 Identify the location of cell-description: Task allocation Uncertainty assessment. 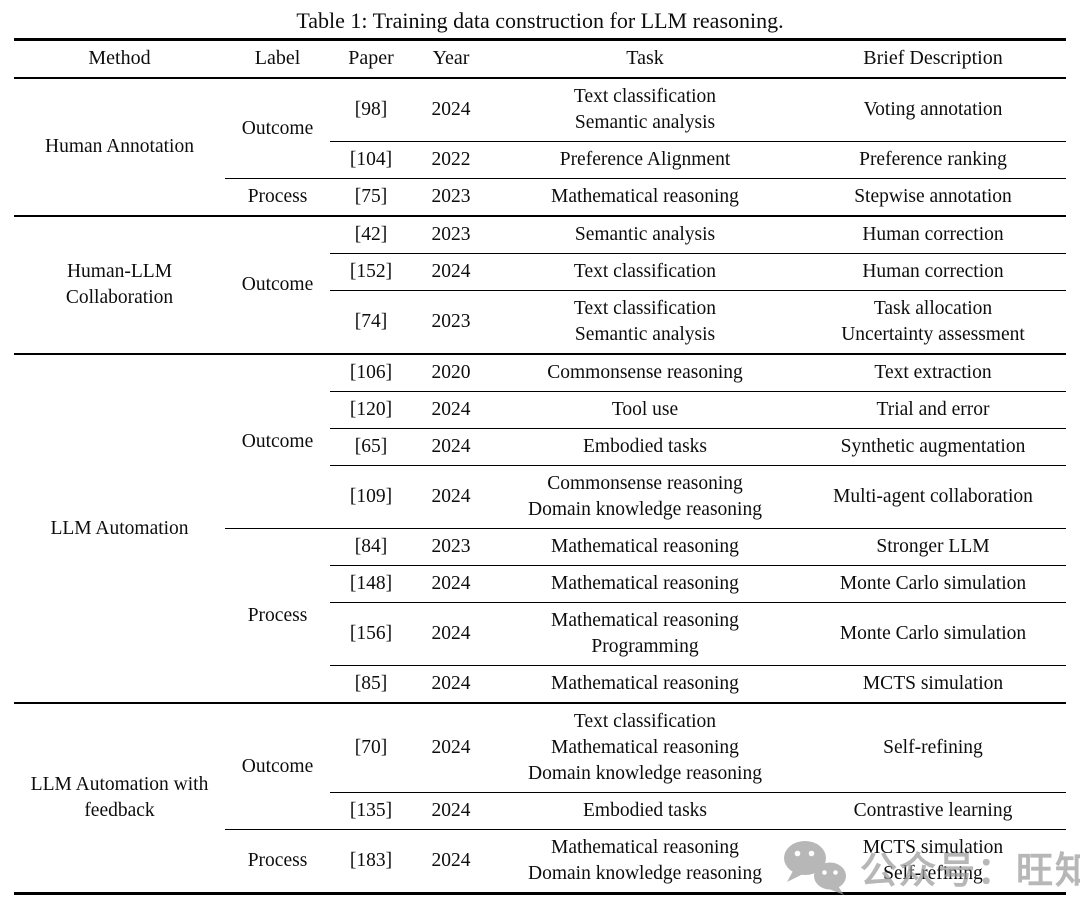
(933, 322).